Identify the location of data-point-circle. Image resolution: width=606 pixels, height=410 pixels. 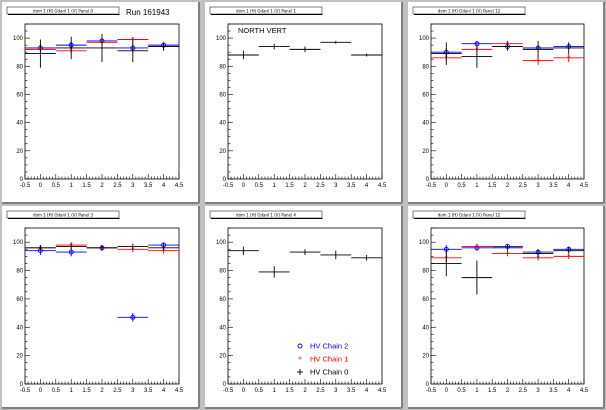
(133, 317).